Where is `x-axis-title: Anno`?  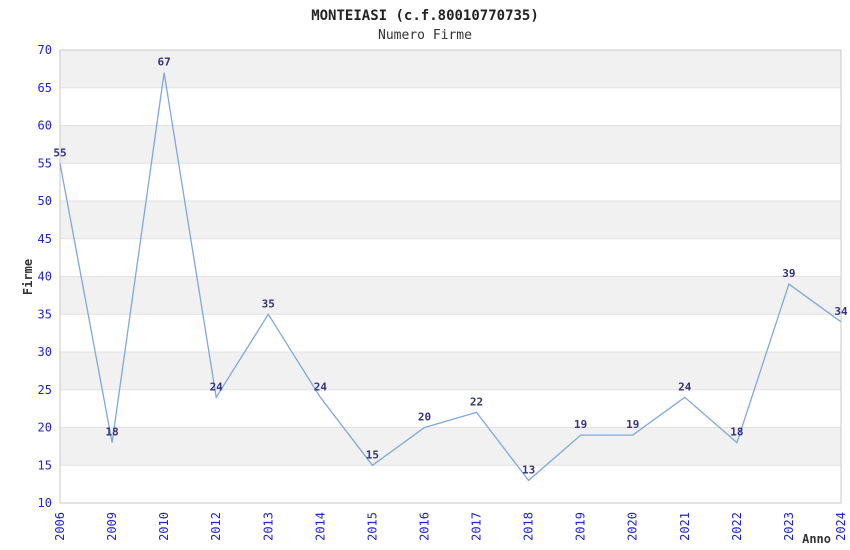 x-axis-title: Anno is located at coordinates (816, 539).